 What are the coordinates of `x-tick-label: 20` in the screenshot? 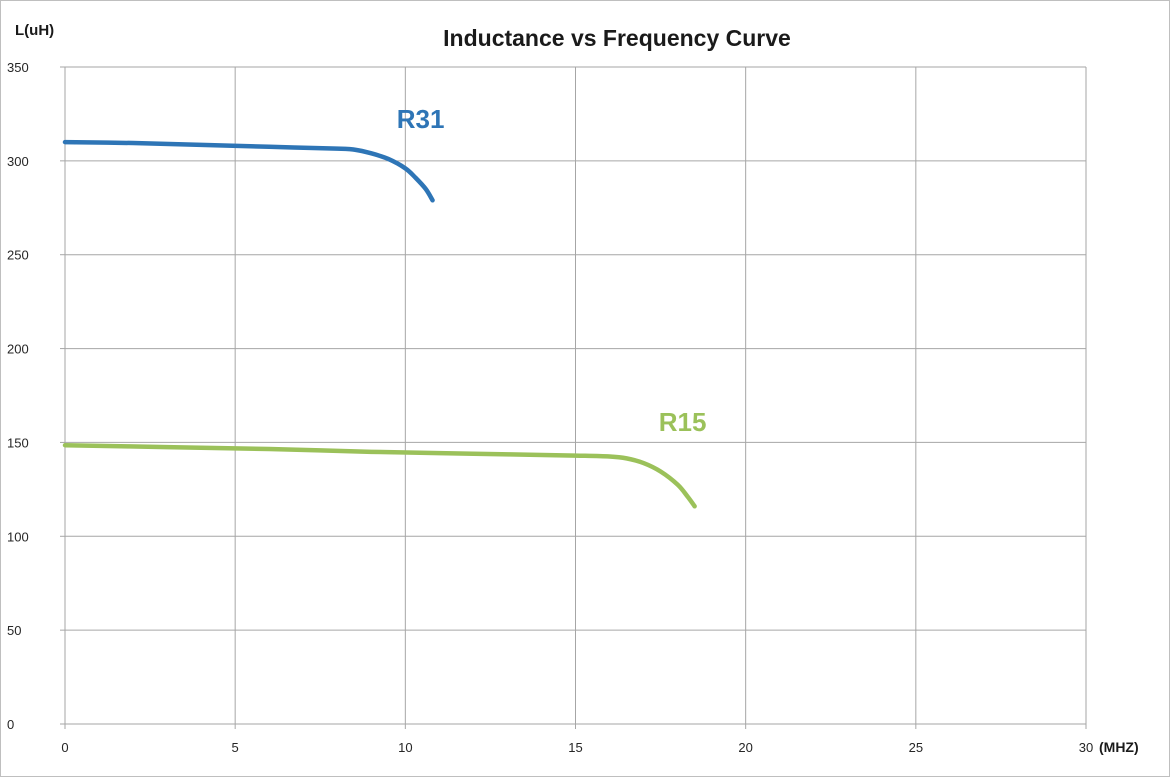 It's located at (745, 747).